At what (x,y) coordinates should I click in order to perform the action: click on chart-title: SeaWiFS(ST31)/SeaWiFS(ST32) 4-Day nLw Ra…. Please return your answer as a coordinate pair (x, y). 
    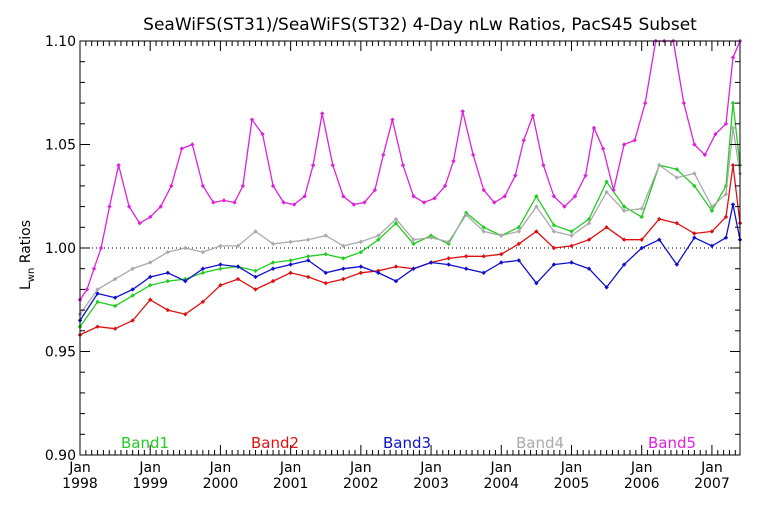
    Looking at the image, I should click on (420, 25).